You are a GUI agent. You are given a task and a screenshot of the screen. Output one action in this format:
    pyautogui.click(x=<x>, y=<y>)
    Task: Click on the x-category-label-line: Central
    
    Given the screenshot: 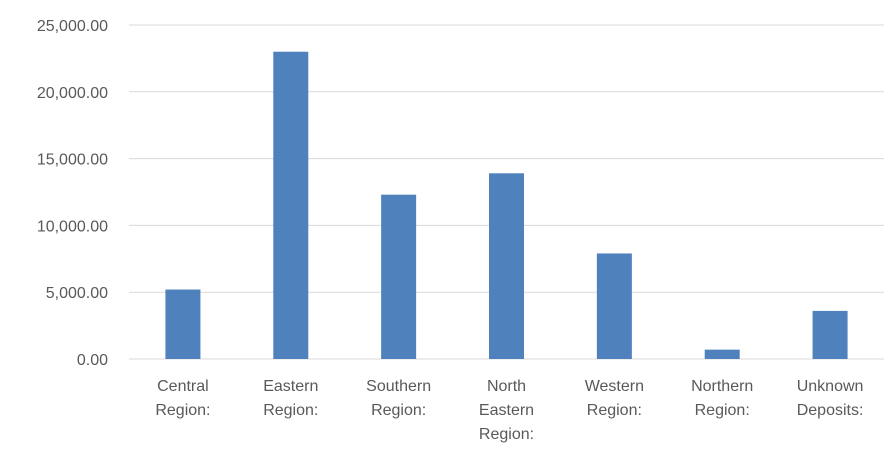 What is the action you would take?
    pyautogui.click(x=183, y=386)
    